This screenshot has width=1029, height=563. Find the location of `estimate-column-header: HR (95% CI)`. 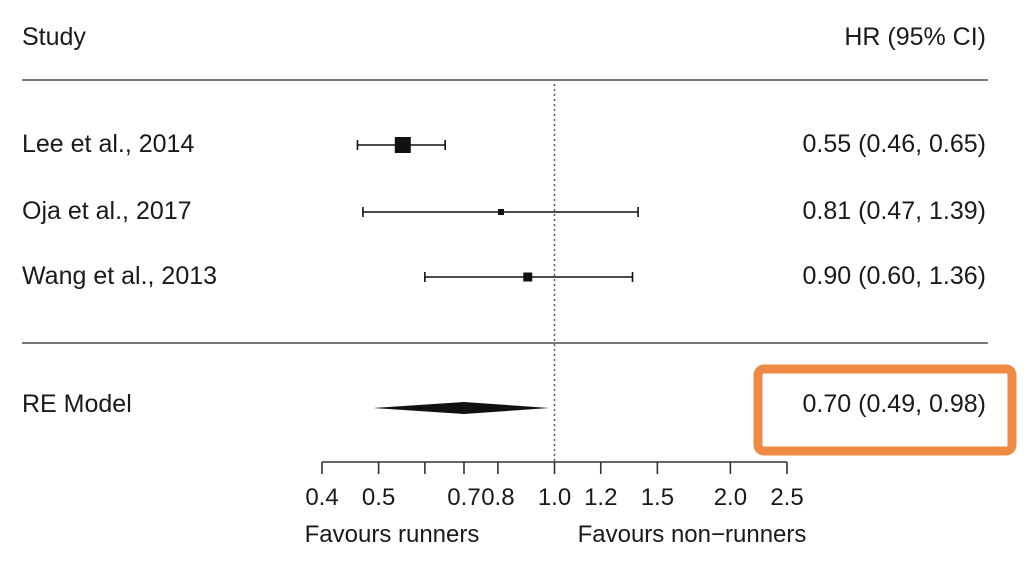

estimate-column-header: HR (95% CI) is located at coordinates (915, 37).